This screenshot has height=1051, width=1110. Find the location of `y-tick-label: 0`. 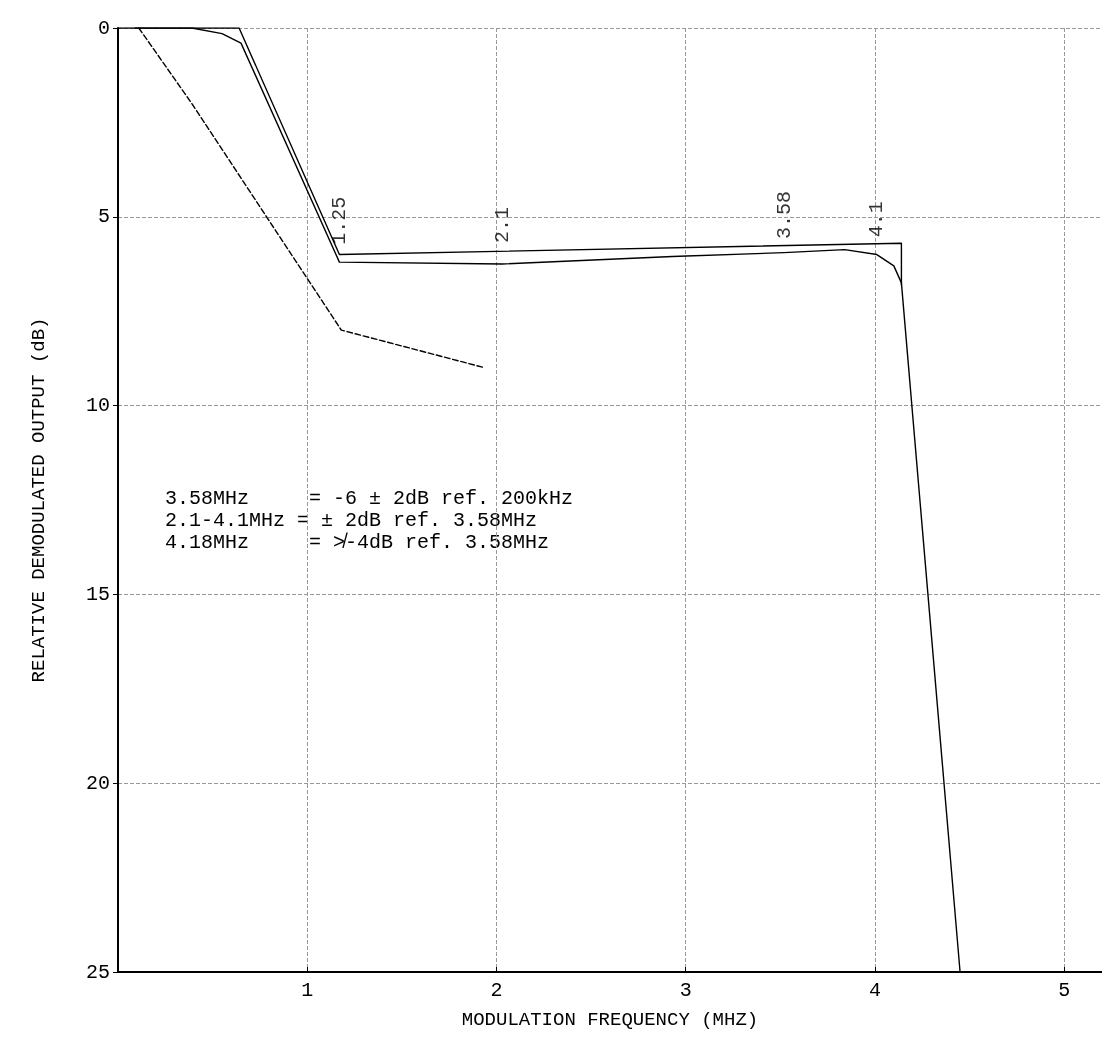

y-tick-label: 0 is located at coordinates (103, 28).